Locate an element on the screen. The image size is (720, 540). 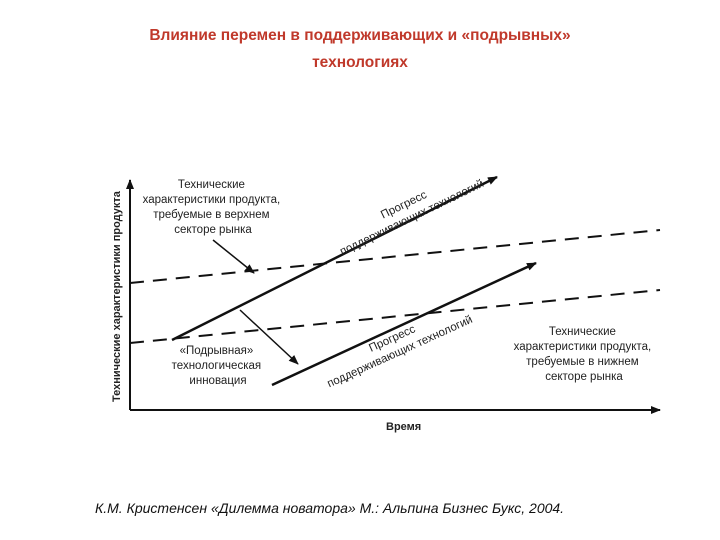
lower-market-demand-line is located at coordinates (395, 316).